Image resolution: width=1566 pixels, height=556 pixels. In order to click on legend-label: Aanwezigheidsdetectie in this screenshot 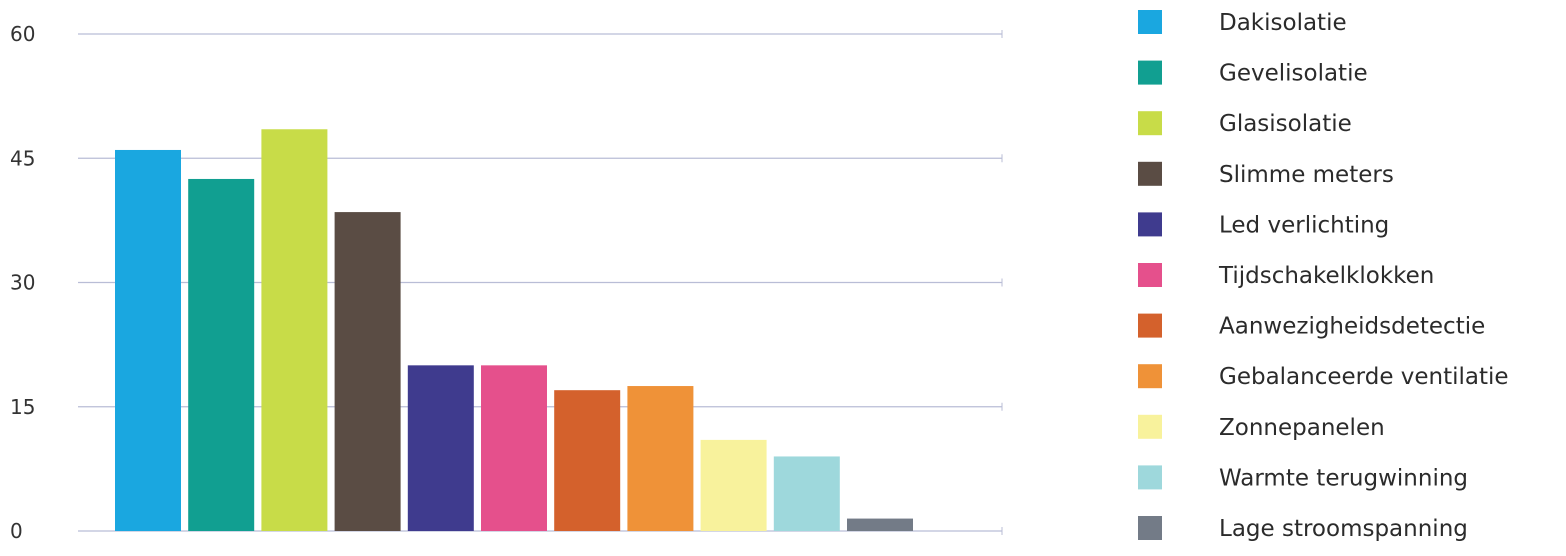, I will do `click(1352, 327)`.